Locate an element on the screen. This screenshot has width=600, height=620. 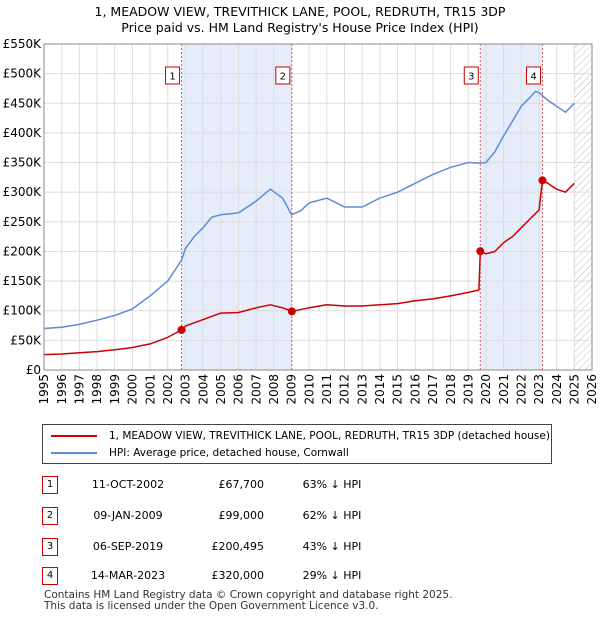
x-tick-label: 2002 is located at coordinates (168, 389).